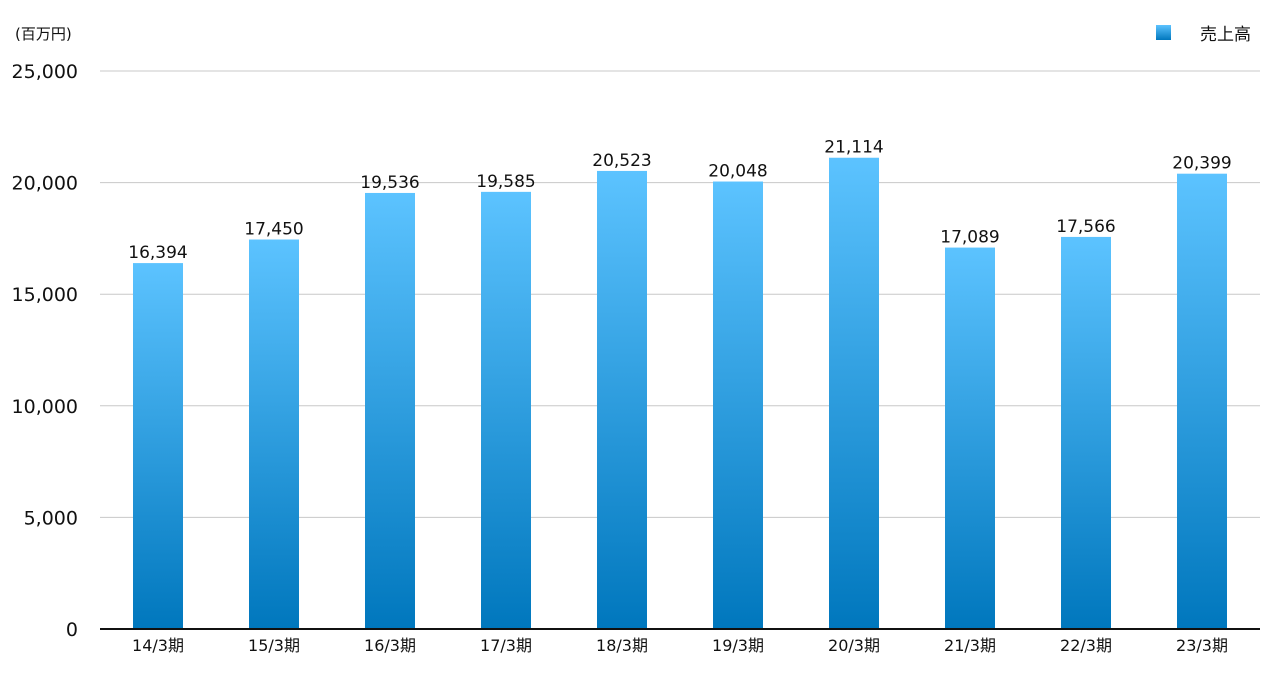 This screenshot has height=682, width=1267. What do you see at coordinates (45, 295) in the screenshot?
I see `y-tick-label: 15,000` at bounding box center [45, 295].